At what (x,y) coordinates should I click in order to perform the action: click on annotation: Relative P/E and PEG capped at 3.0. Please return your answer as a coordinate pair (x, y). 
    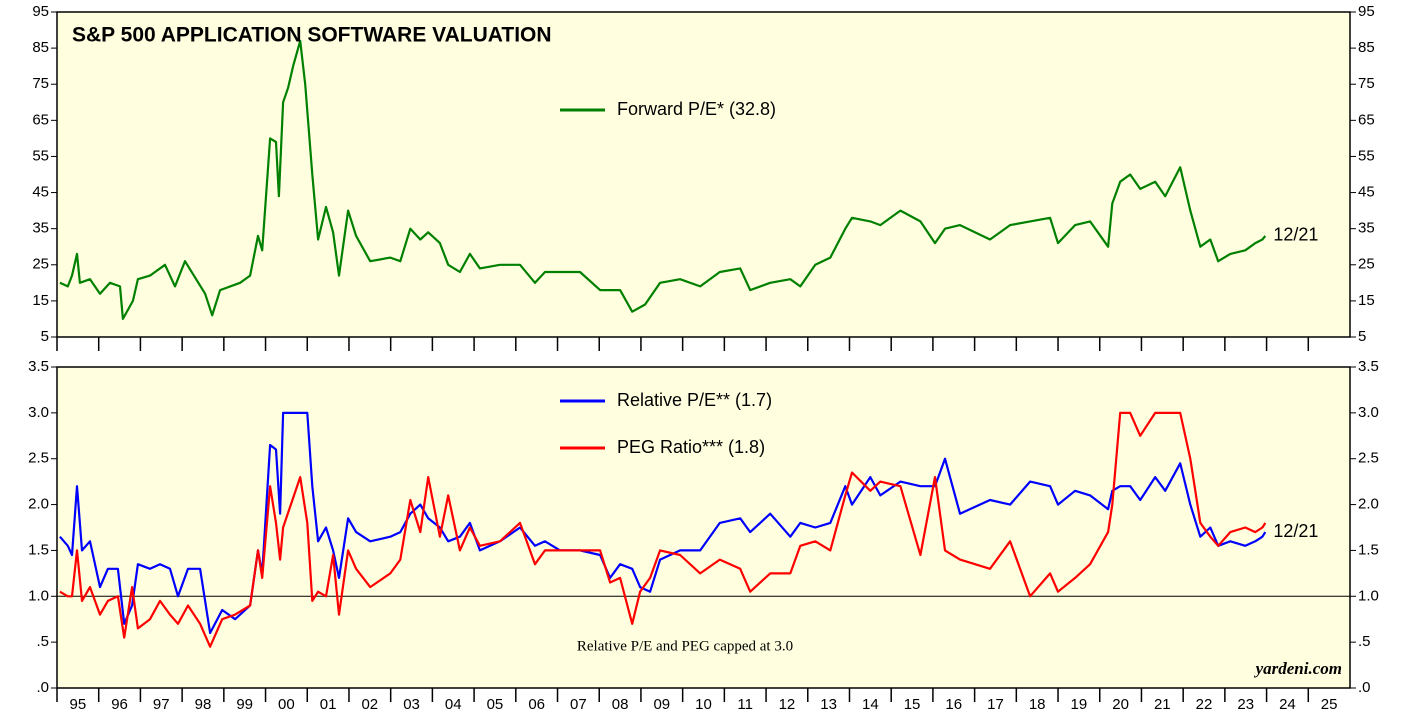
    Looking at the image, I should click on (685, 646).